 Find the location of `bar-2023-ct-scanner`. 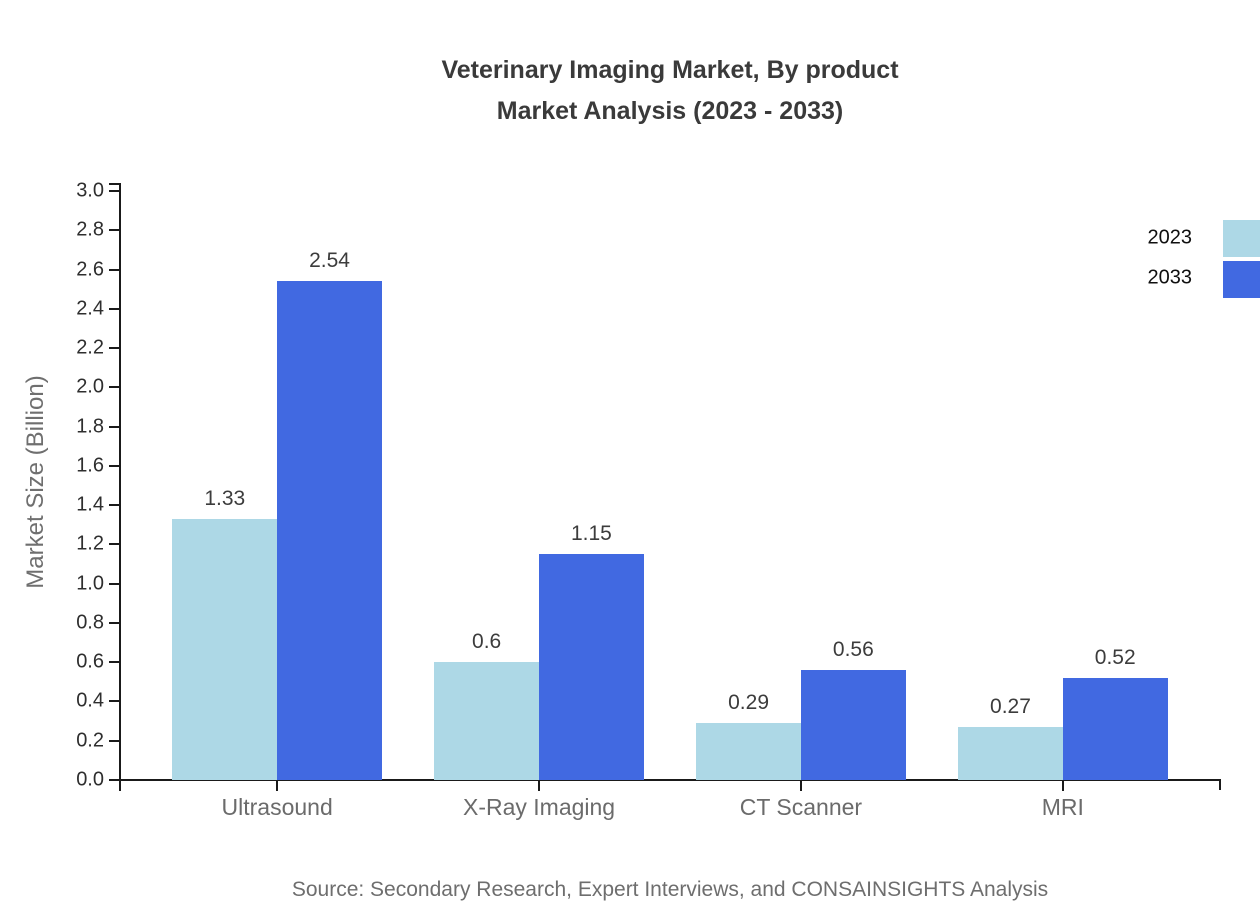

bar-2023-ct-scanner is located at coordinates (748, 751).